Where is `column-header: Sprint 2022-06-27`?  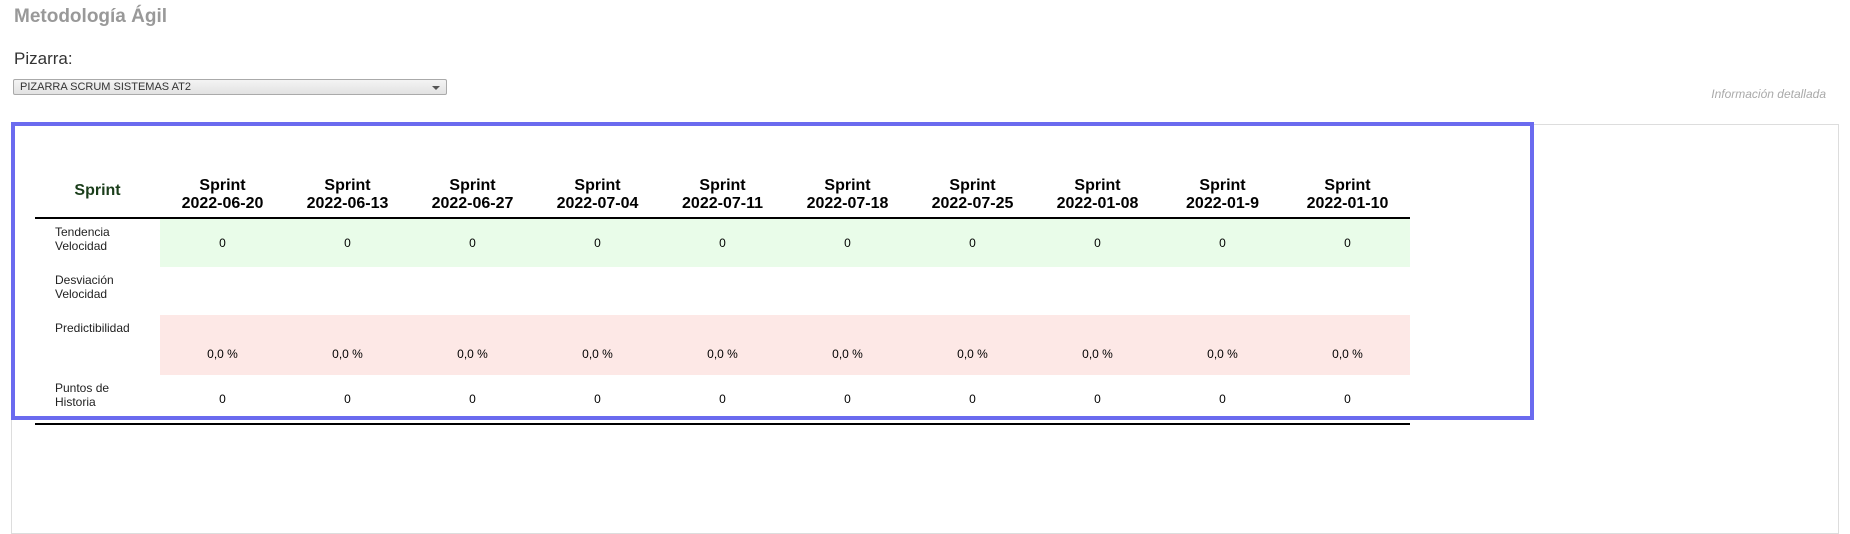 column-header: Sprint 2022-06-27 is located at coordinates (472, 189).